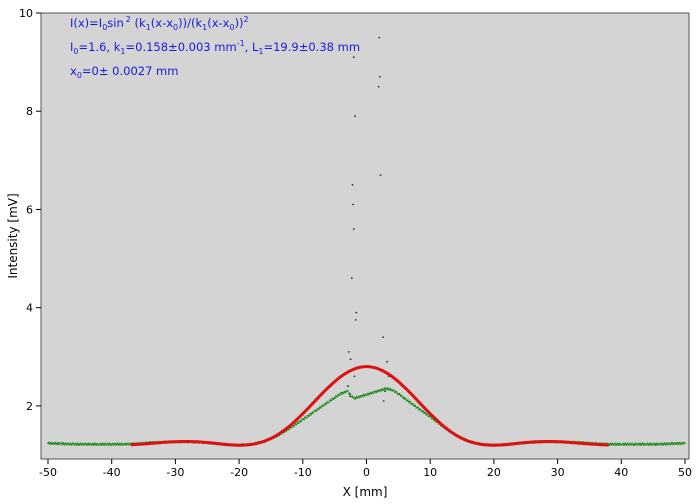 Image resolution: width=696 pixels, height=504 pixels. I want to click on y-tick-label: 2, so click(29, 406).